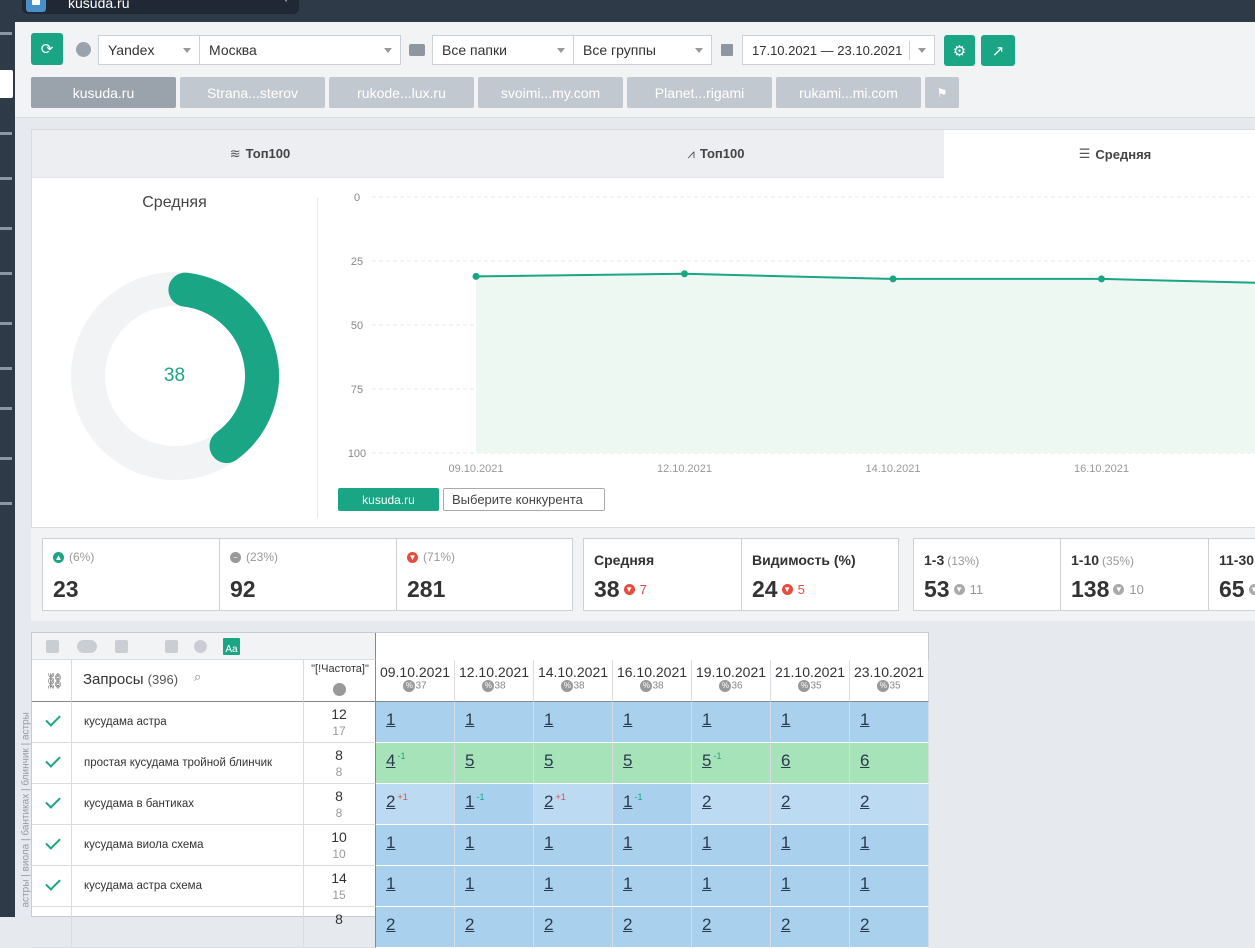  Describe the element at coordinates (573, 681) in the screenshot. I see `date-column-header: 14.10.2021% 38` at that location.